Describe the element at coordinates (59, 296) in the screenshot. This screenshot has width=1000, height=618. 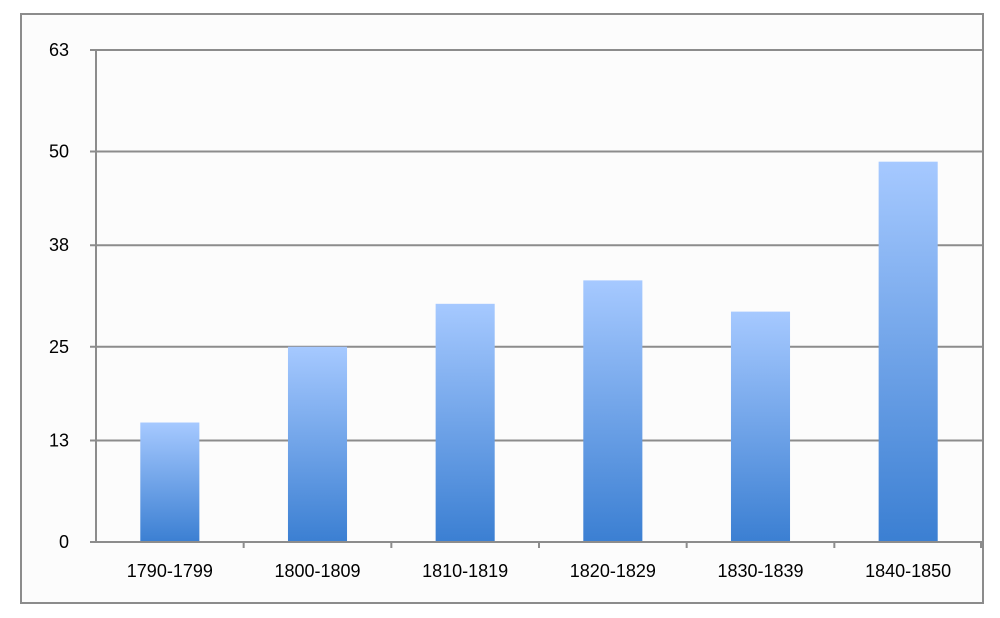
I see `y-axis-tick-labels: 0 13 25 38 50 63` at that location.